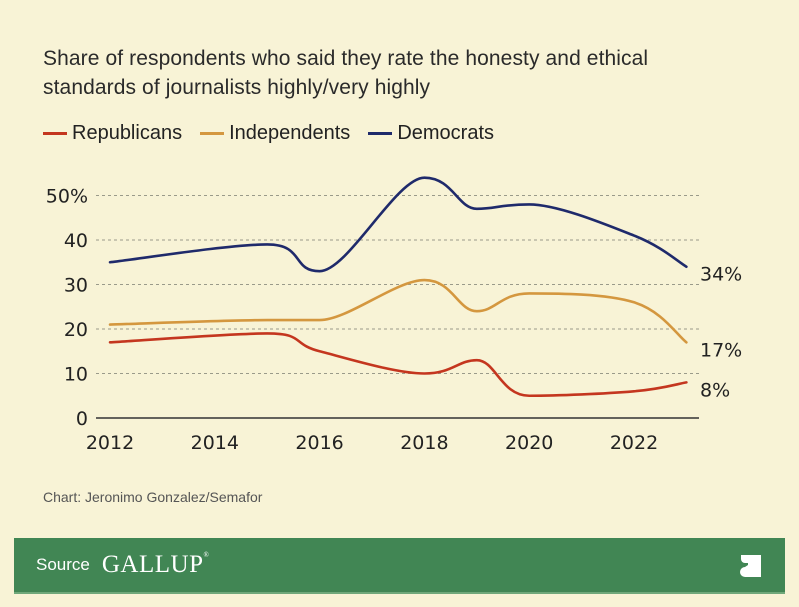  What do you see at coordinates (634, 443) in the screenshot?
I see `x-tick-label: 2022` at bounding box center [634, 443].